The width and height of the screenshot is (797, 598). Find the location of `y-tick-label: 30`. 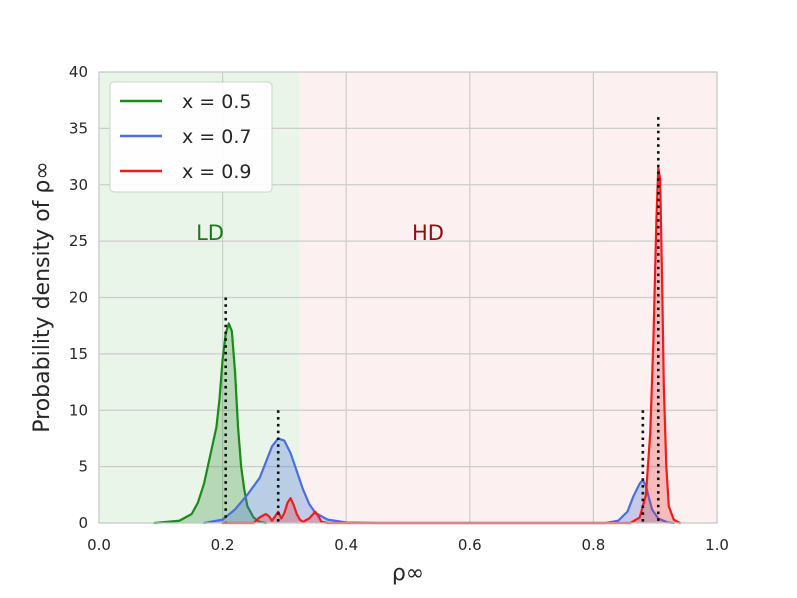

y-tick-label: 30 is located at coordinates (78, 185).